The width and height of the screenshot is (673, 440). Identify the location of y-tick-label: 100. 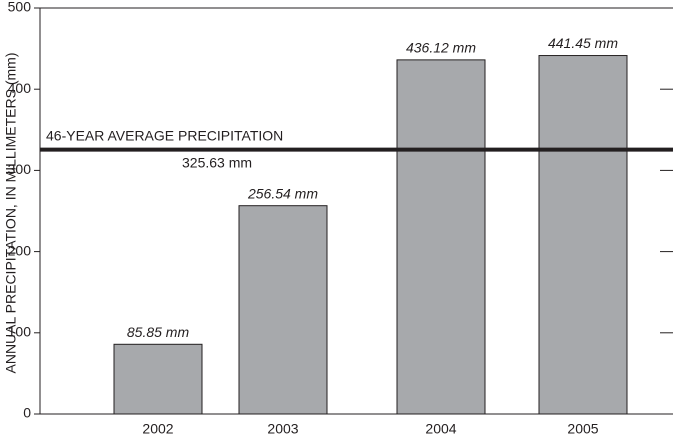
(20, 332).